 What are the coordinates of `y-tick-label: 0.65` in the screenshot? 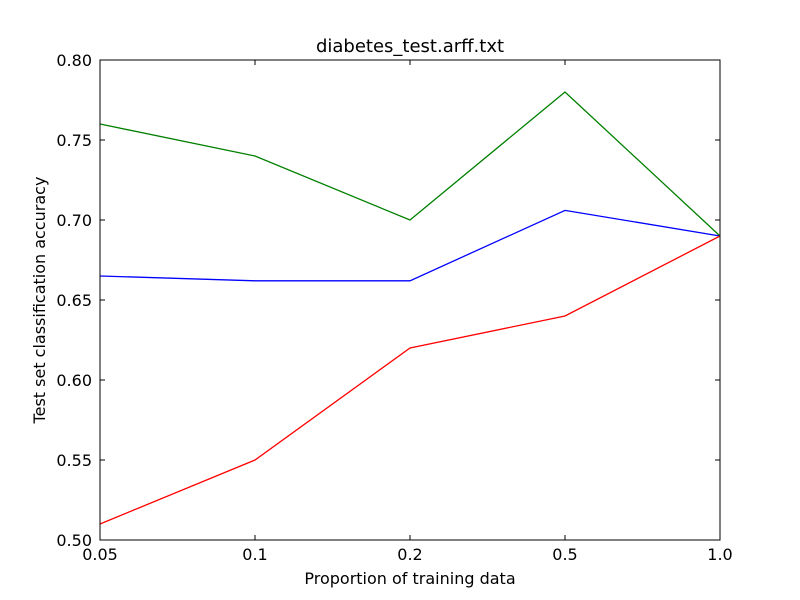 It's located at (74, 300).